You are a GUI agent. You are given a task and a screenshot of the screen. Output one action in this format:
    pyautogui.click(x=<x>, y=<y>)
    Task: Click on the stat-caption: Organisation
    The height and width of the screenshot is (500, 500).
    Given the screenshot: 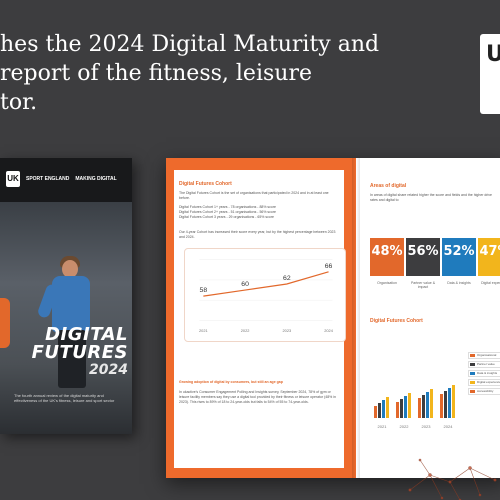 What is the action you would take?
    pyautogui.click(x=387, y=283)
    